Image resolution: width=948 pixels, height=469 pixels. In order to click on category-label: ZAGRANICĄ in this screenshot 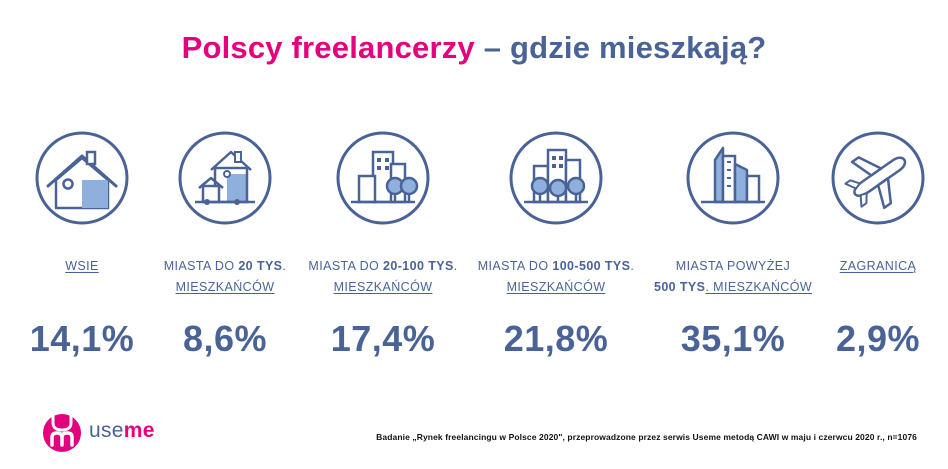, I will do `click(878, 266)`.